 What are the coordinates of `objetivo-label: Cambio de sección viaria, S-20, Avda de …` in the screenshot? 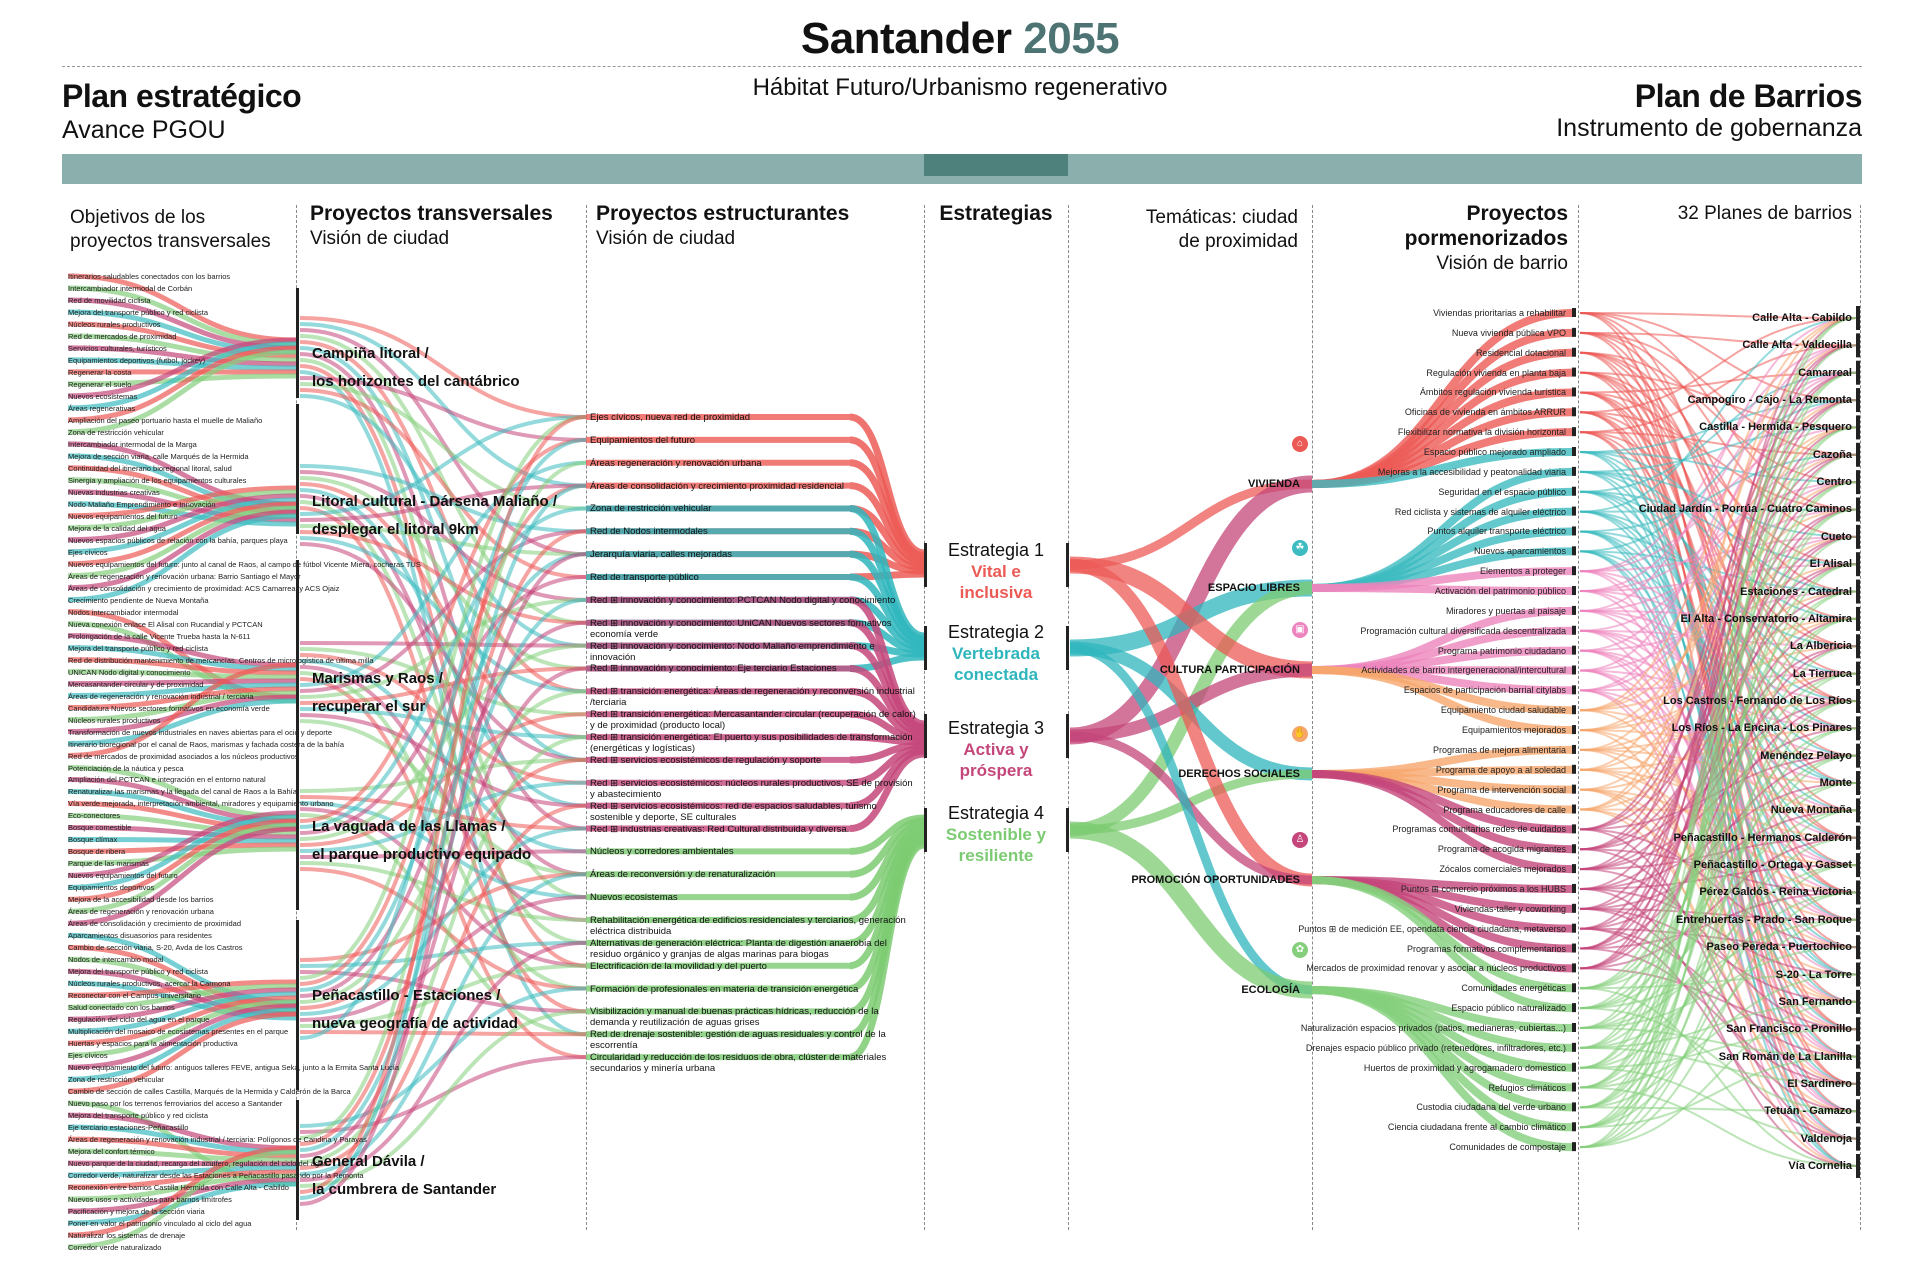 It's located at (155, 948).